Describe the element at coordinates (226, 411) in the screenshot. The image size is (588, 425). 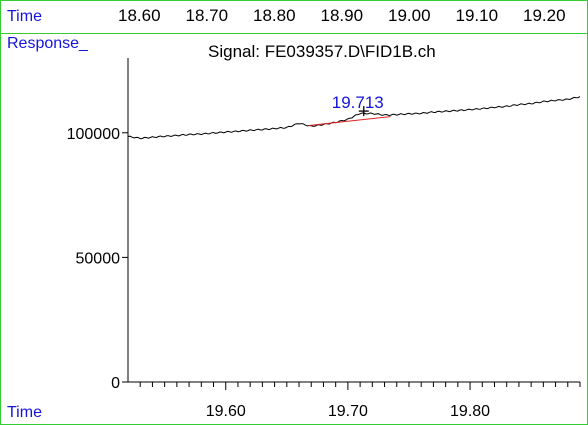
I see `x-tick-label: 19.60` at that location.